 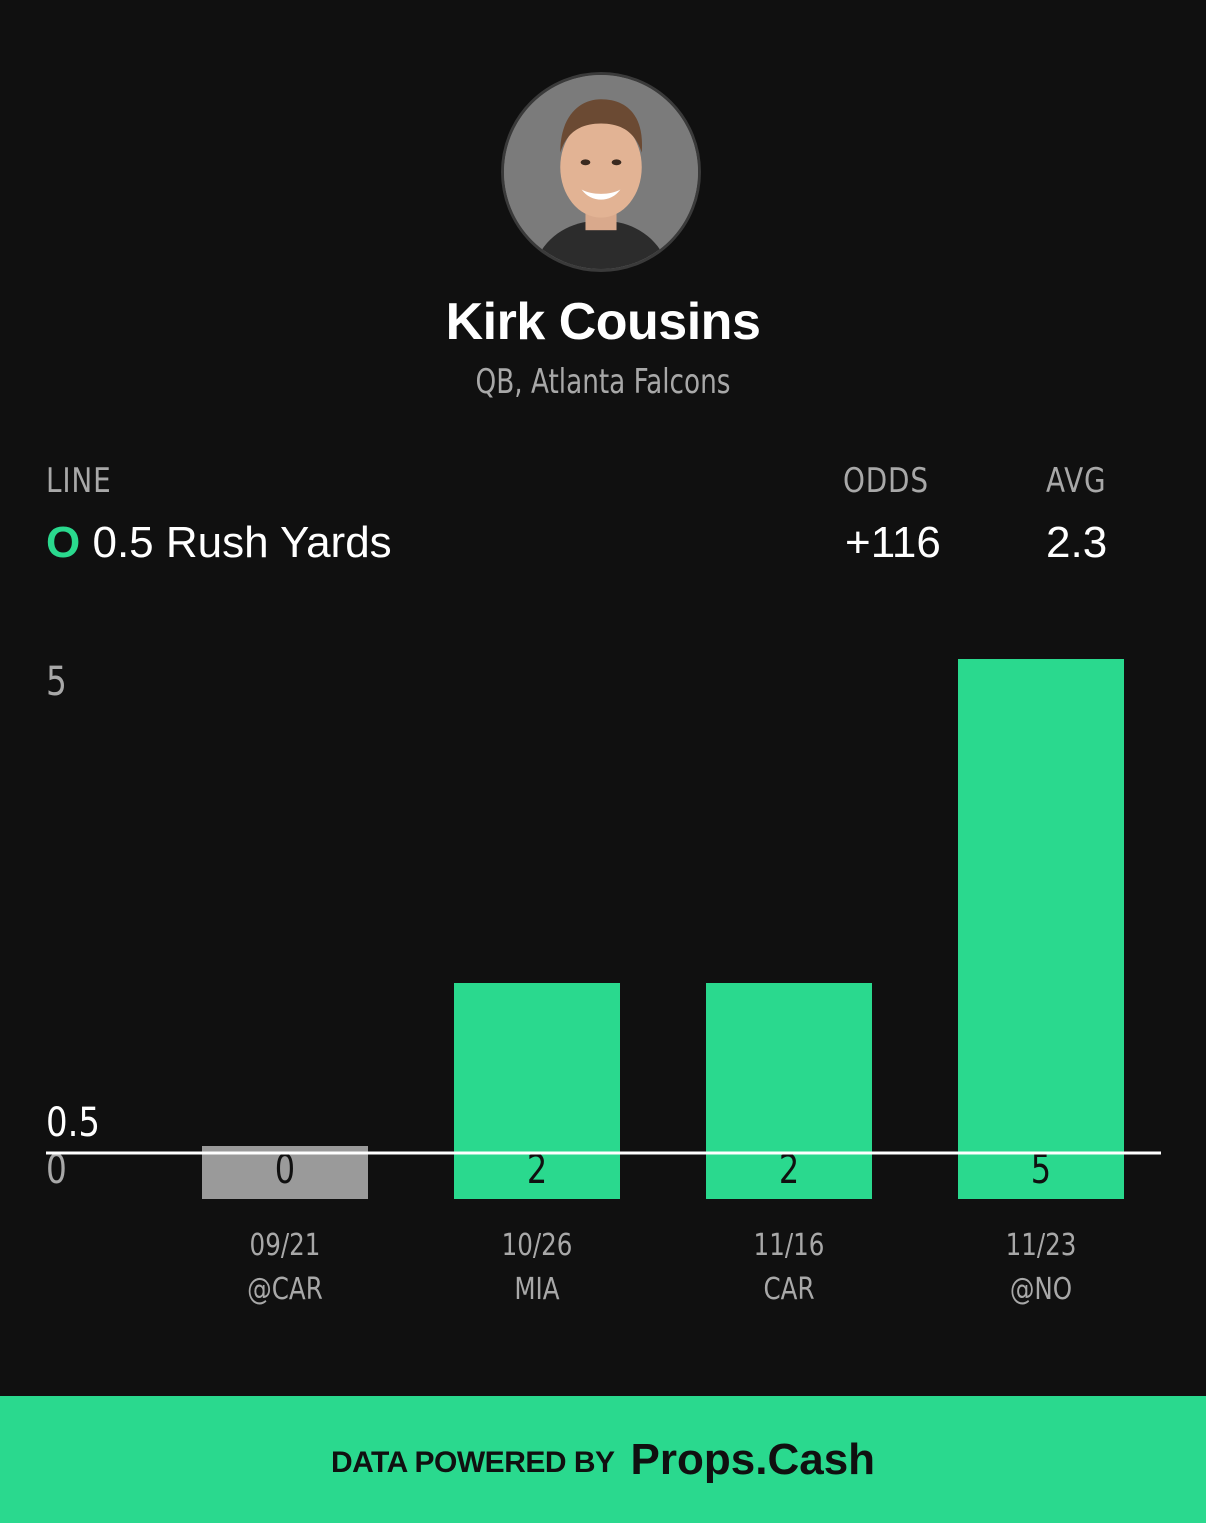 What do you see at coordinates (789, 1246) in the screenshot?
I see `x-tick-date: 11/16` at bounding box center [789, 1246].